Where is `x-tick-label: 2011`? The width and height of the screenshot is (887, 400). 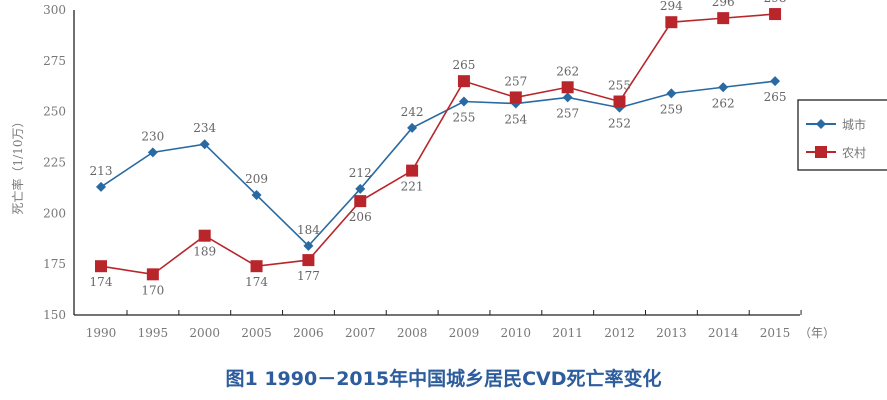 x-tick-label: 2011 is located at coordinates (567, 333).